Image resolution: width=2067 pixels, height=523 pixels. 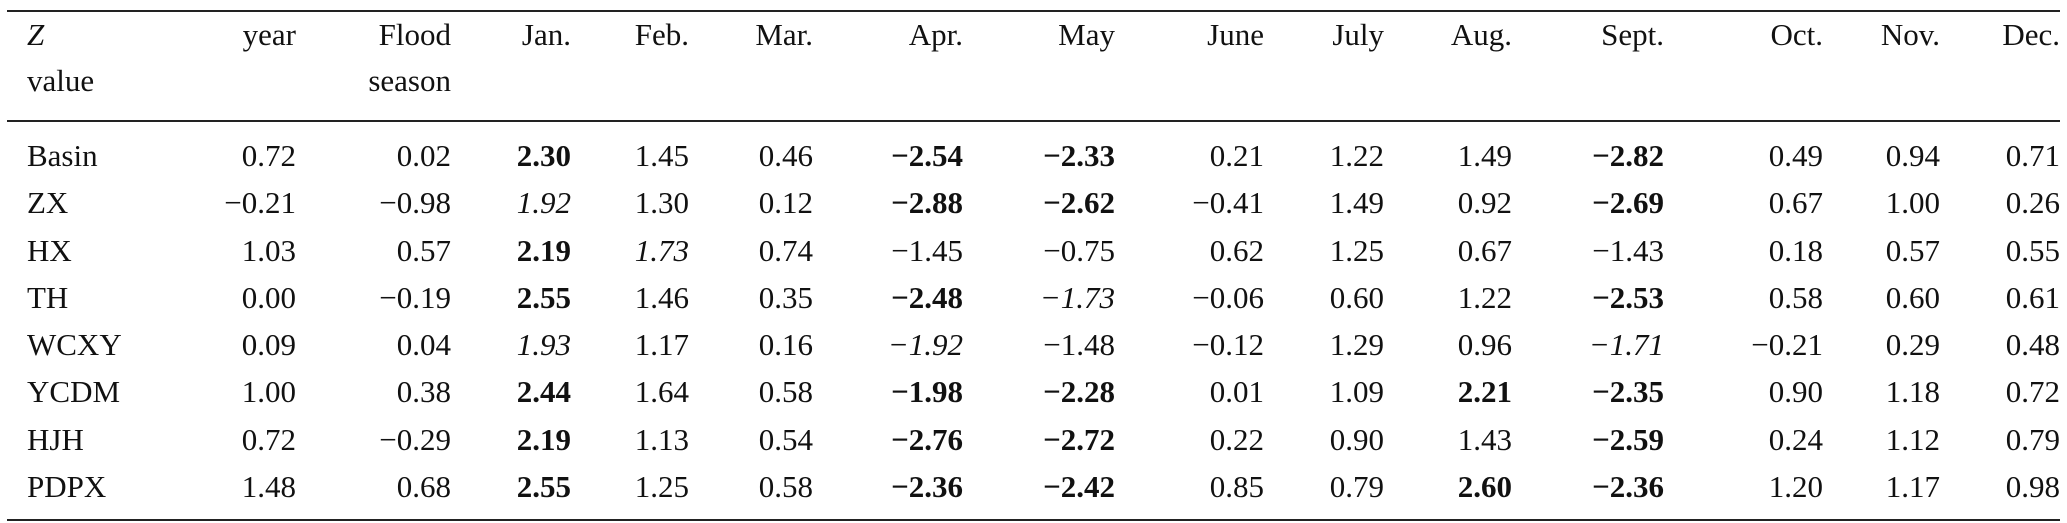 What do you see at coordinates (785, 345) in the screenshot?
I see `value-cell: 0.16` at bounding box center [785, 345].